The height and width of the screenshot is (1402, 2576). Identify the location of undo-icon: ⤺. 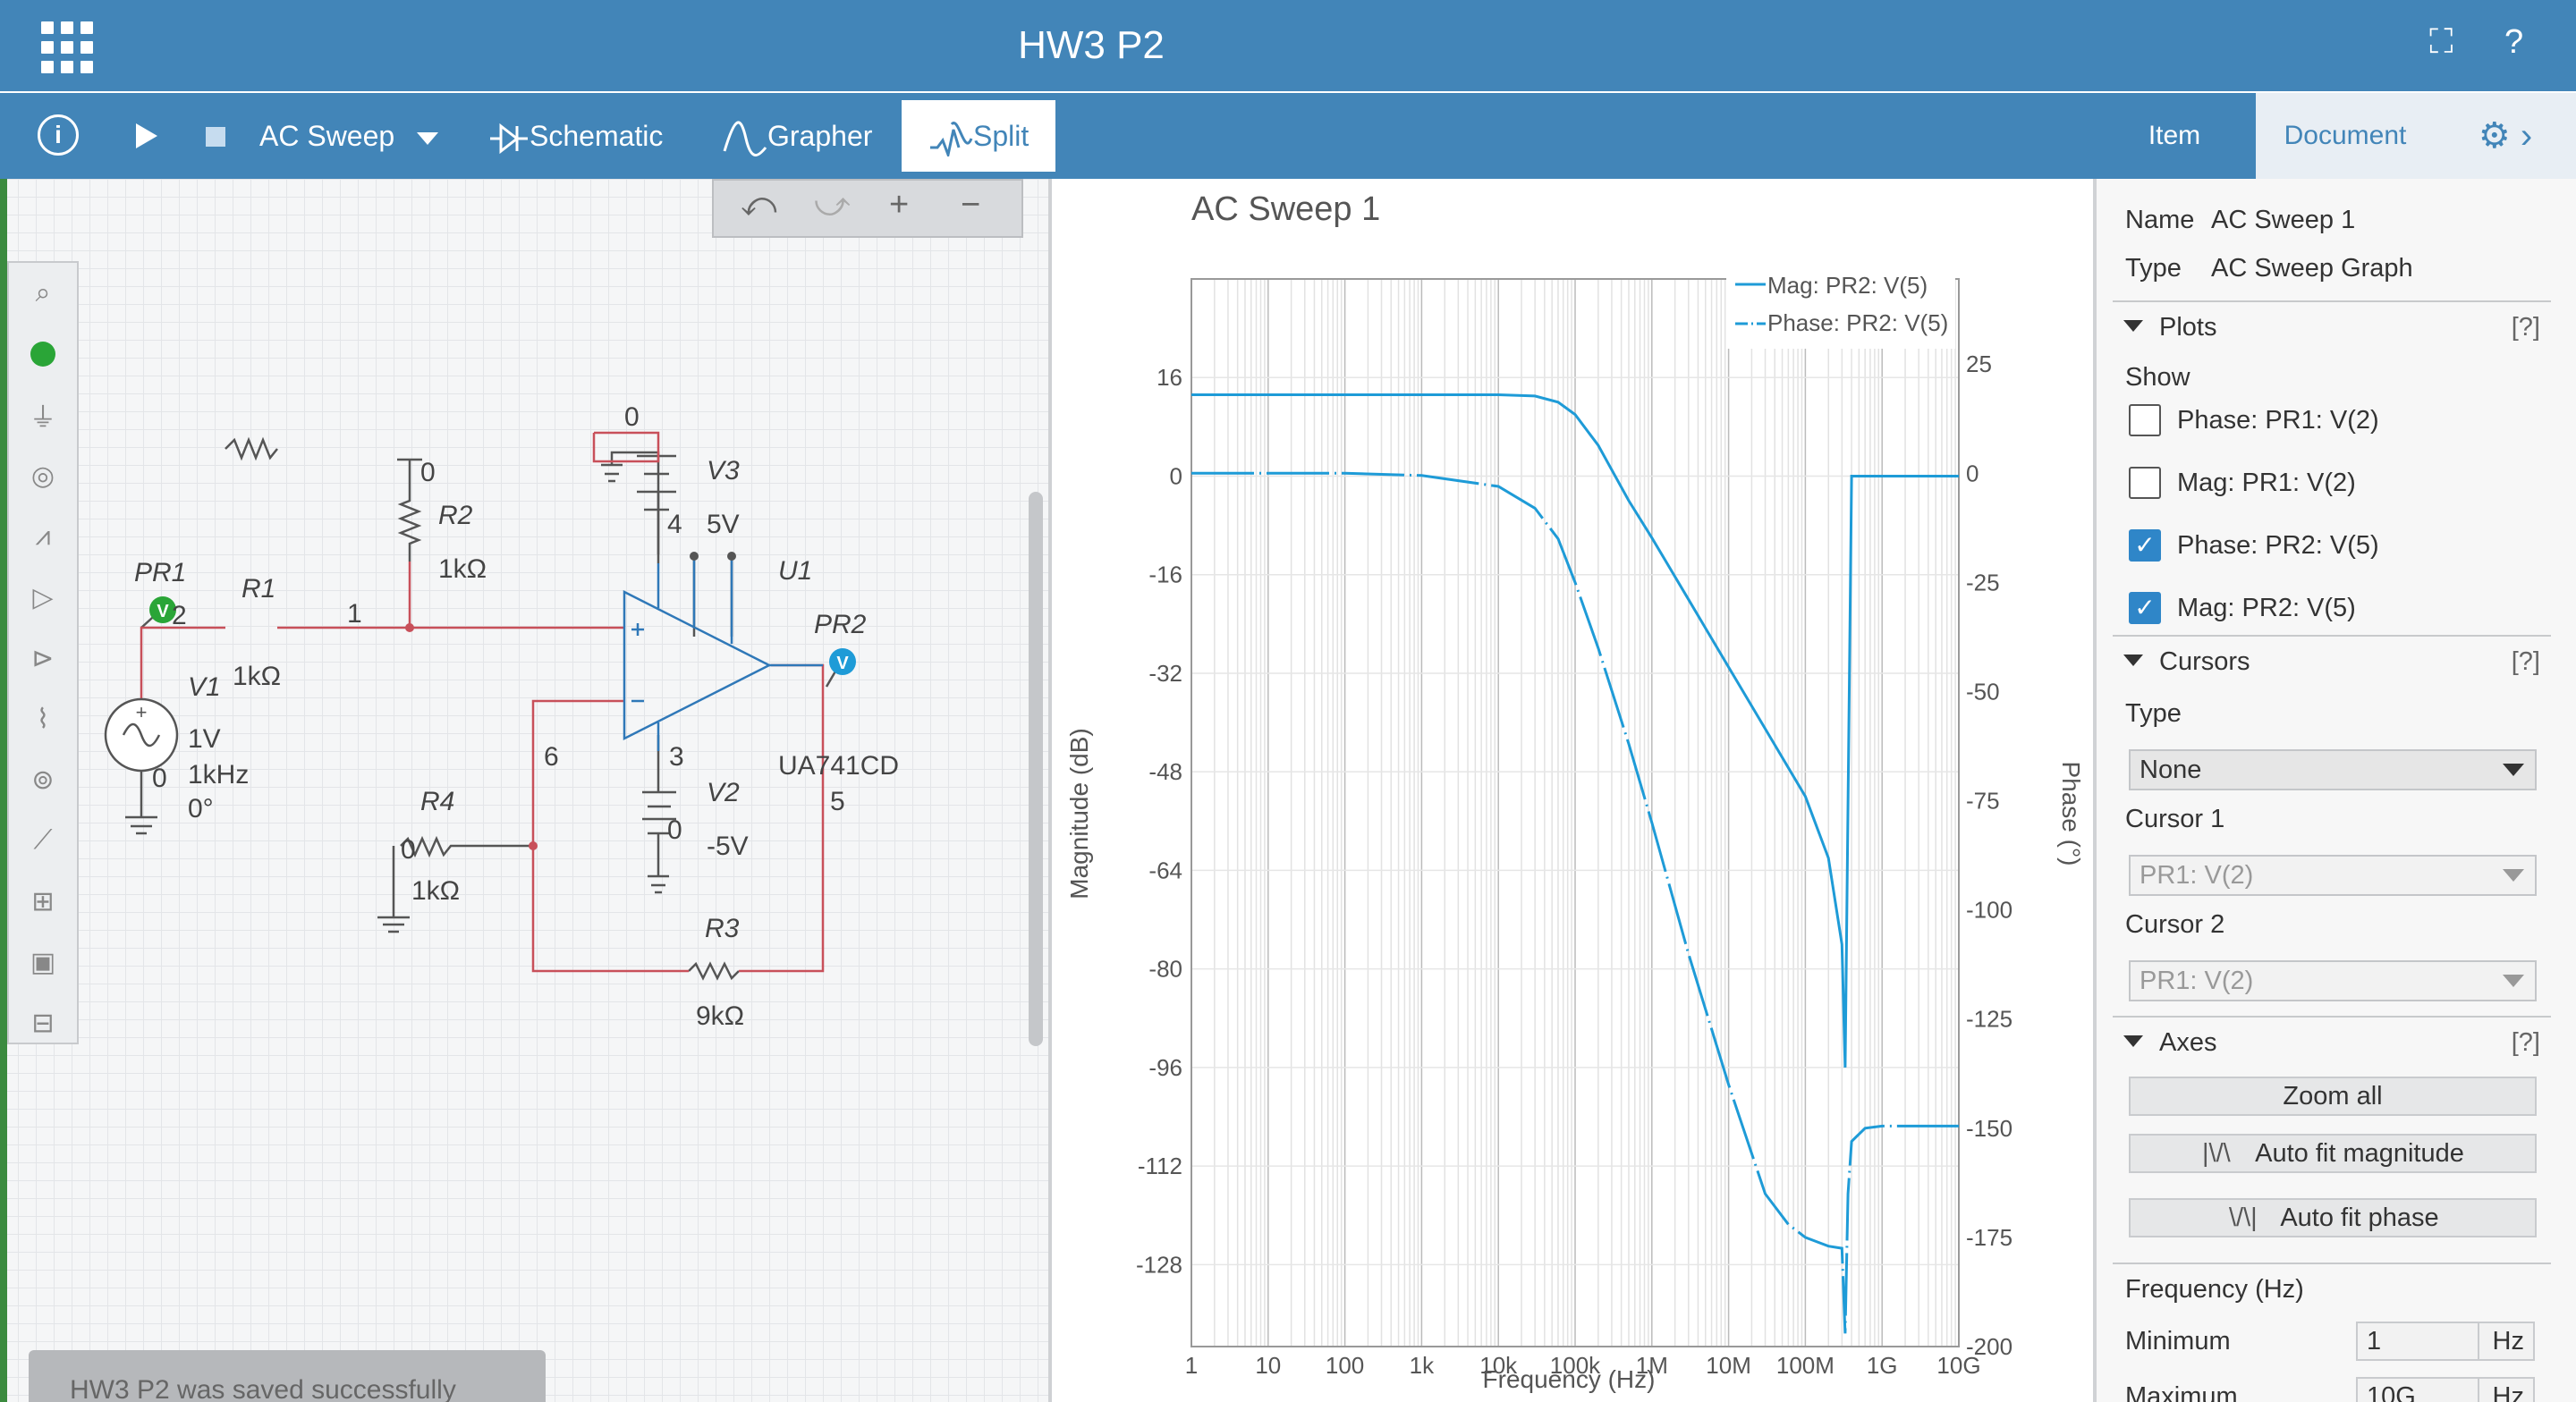
(759, 205).